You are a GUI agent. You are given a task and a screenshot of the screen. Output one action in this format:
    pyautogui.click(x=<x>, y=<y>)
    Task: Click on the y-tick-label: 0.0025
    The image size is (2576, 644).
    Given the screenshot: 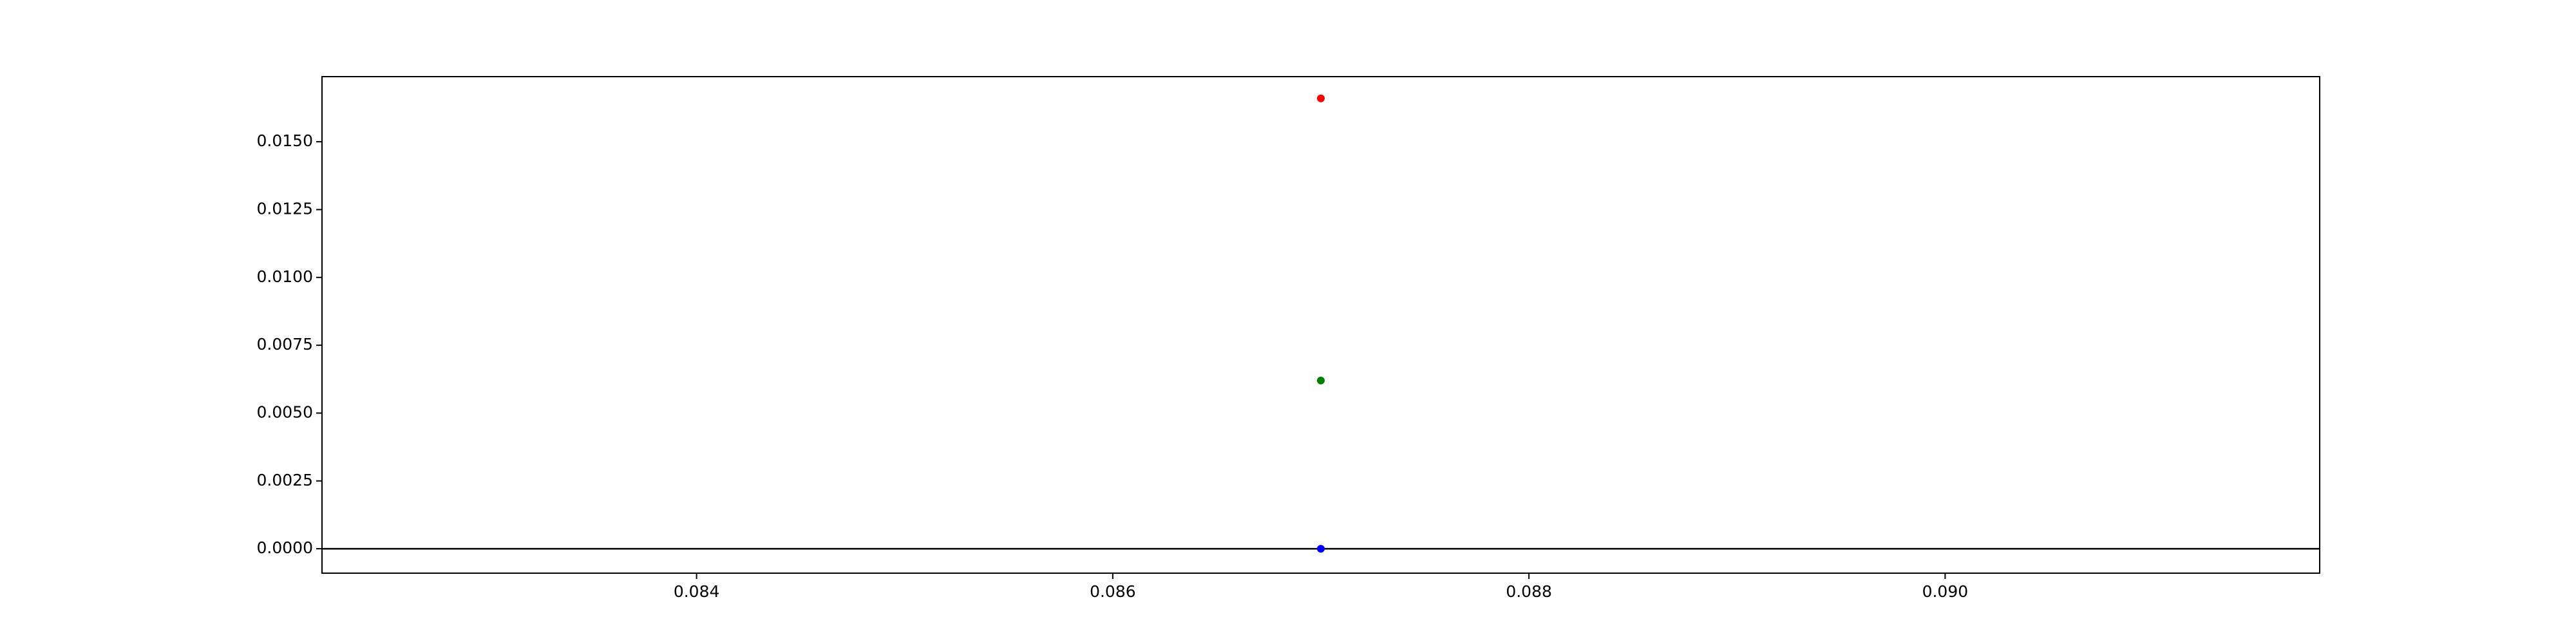 What is the action you would take?
    pyautogui.click(x=285, y=480)
    